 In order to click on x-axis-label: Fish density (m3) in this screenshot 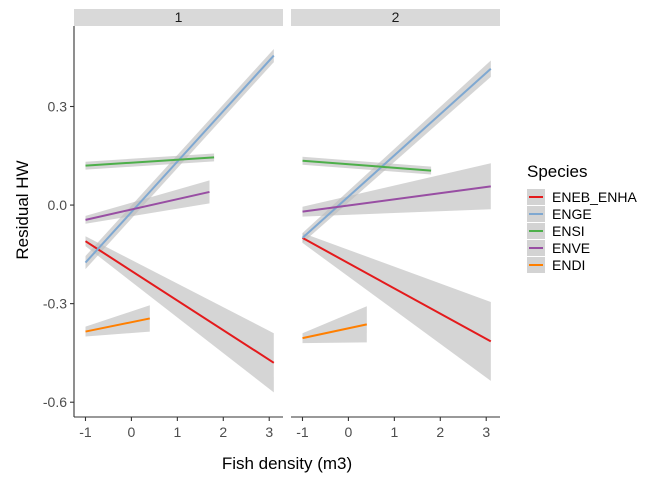, I will do `click(287, 463)`.